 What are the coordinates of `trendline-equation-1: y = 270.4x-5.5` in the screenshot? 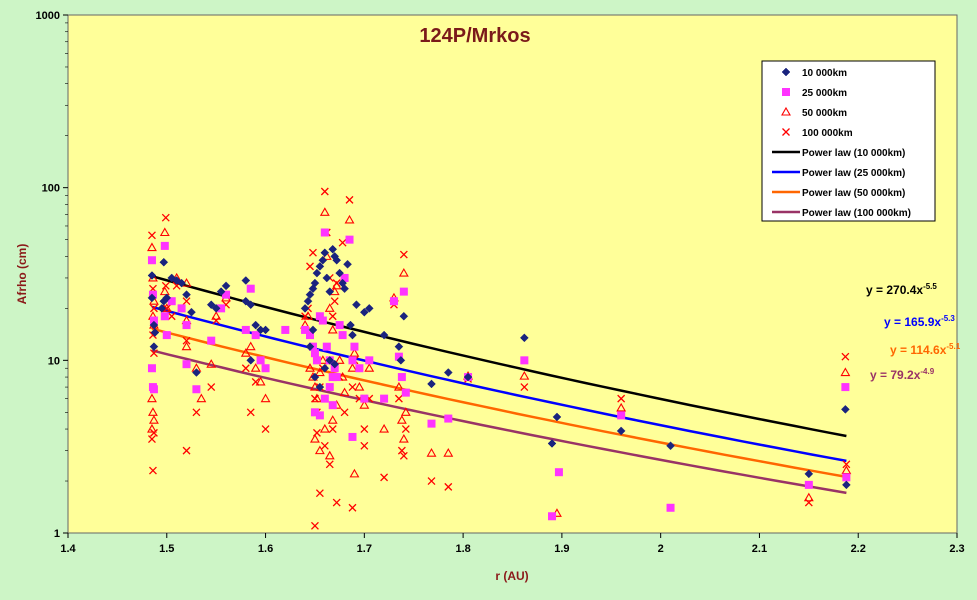 It's located at (901, 289).